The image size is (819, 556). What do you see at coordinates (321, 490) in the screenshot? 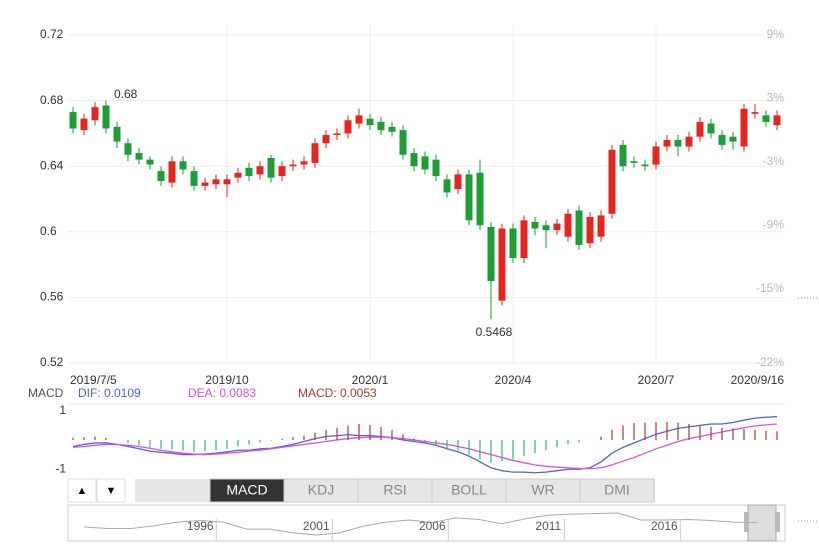
I see `tab-label: KDJ` at bounding box center [321, 490].